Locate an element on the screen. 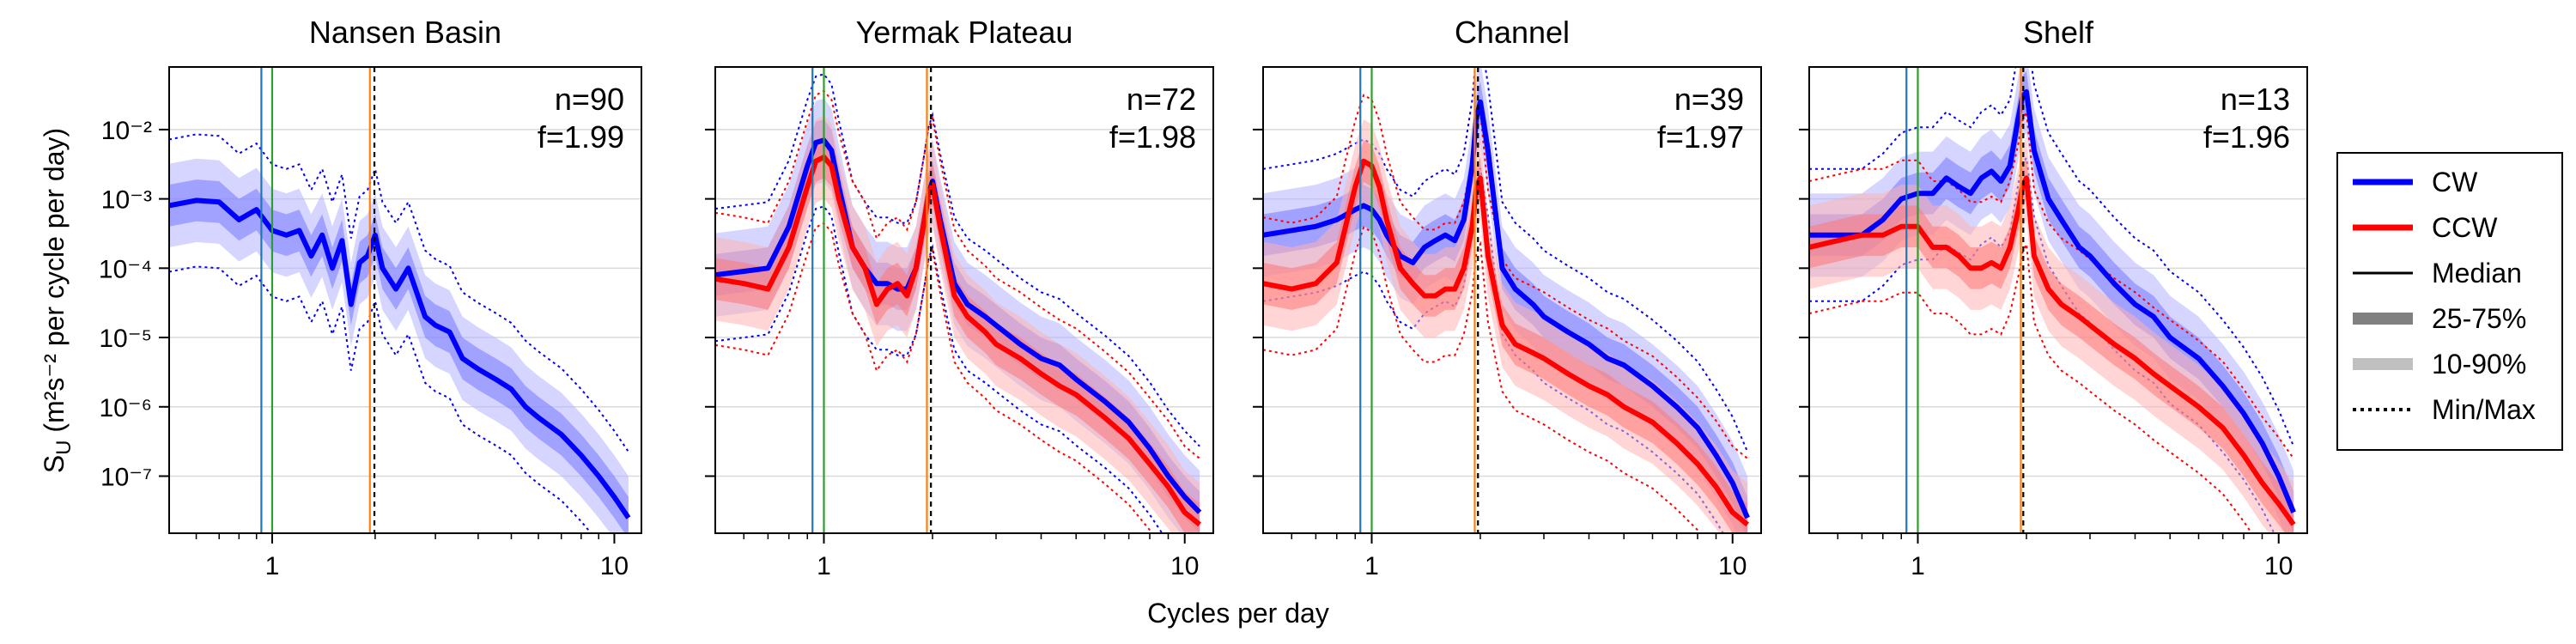 Image resolution: width=2576 pixels, height=644 pixels. x-tick-label-channel: 1 is located at coordinates (1371, 566).